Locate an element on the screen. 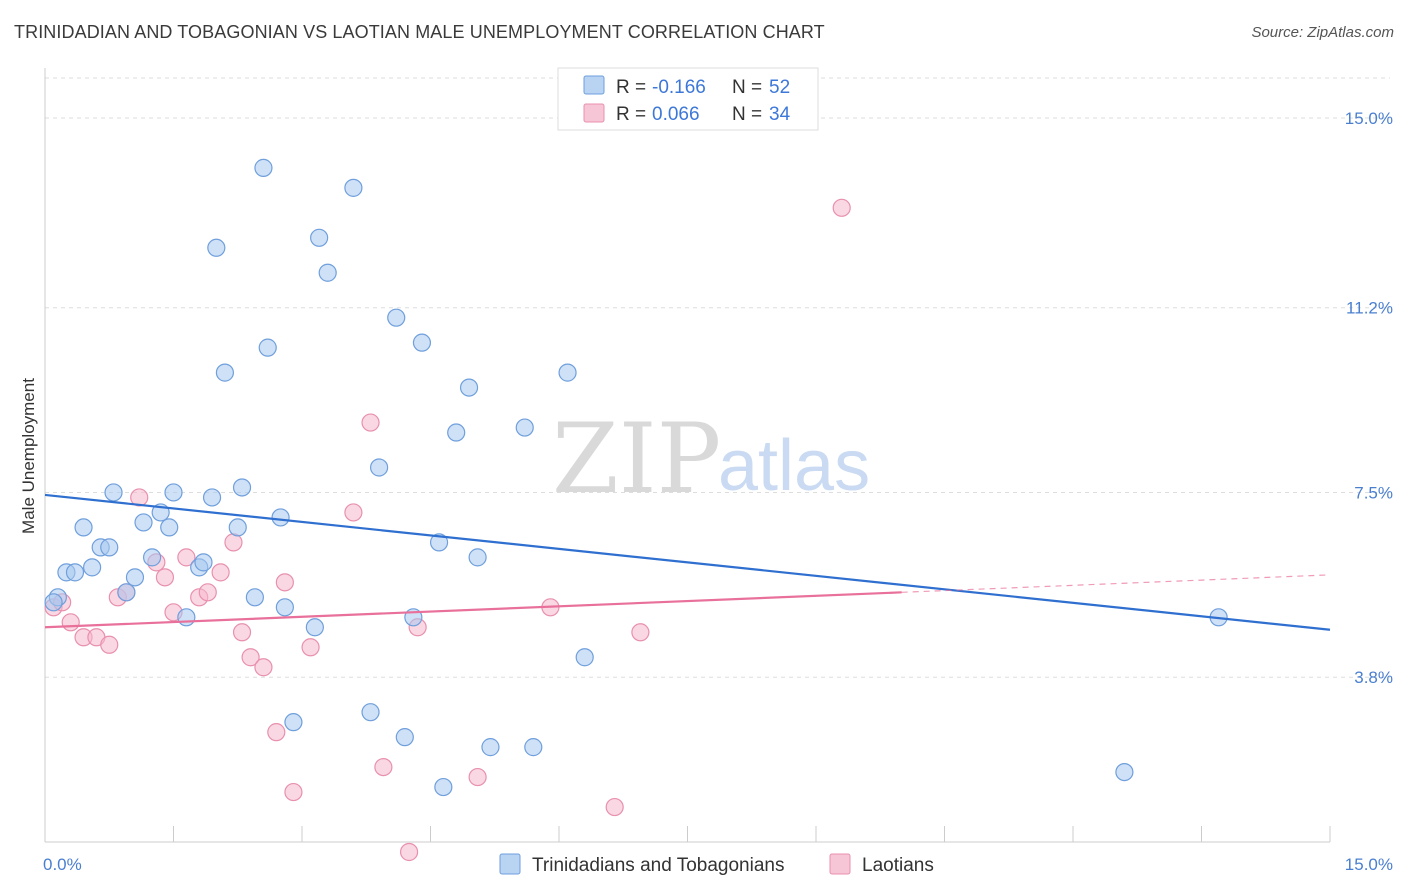 This screenshot has width=1406, height=892. x-tick-labels: 0.0% 15.0% is located at coordinates (718, 864).